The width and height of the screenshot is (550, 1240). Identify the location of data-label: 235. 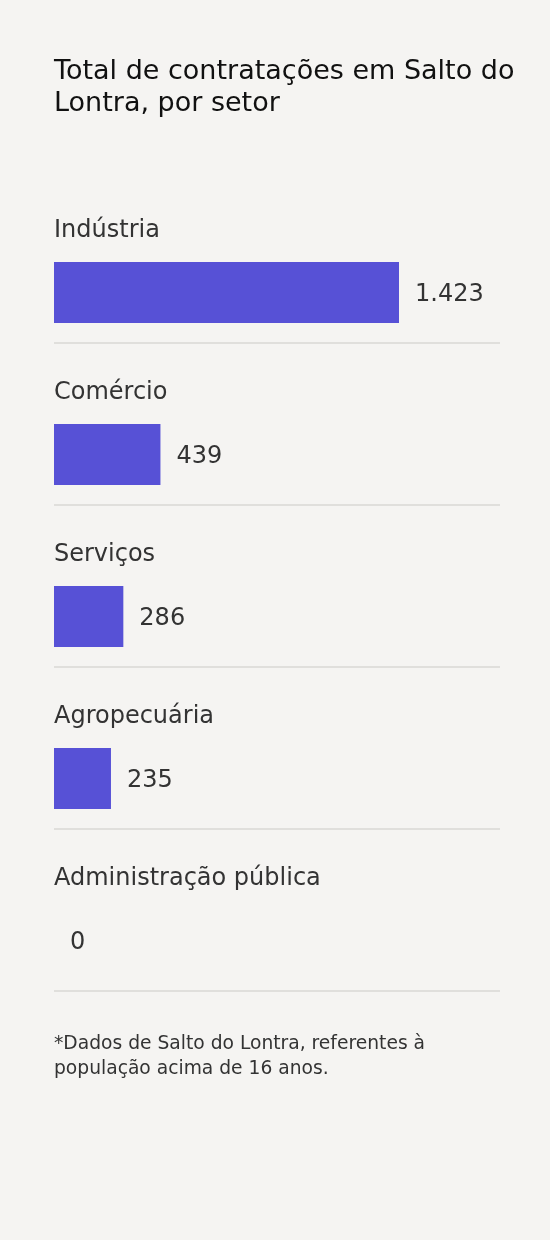
(149, 778).